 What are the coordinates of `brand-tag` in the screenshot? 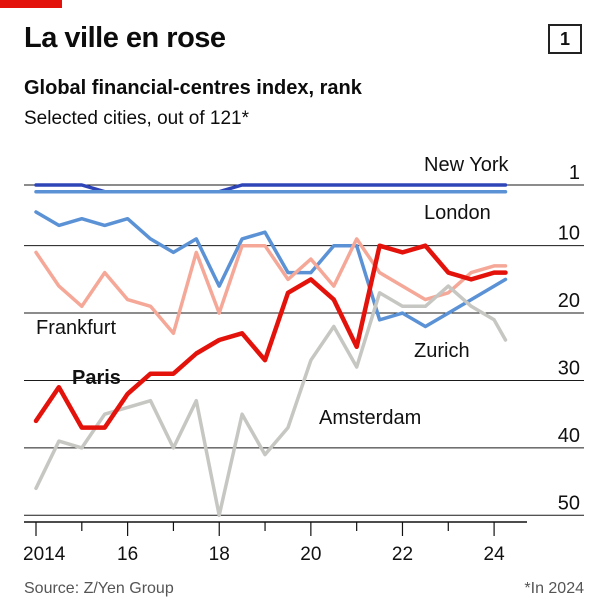 It's located at (31, 4).